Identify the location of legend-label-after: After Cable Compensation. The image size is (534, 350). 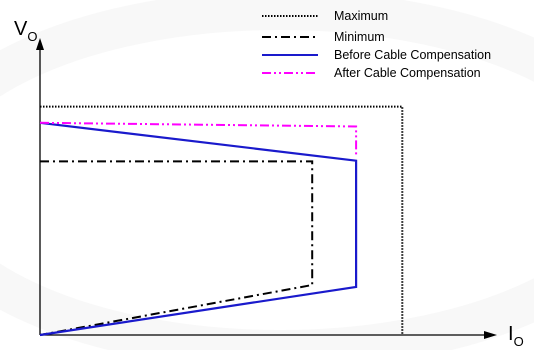
(407, 73).